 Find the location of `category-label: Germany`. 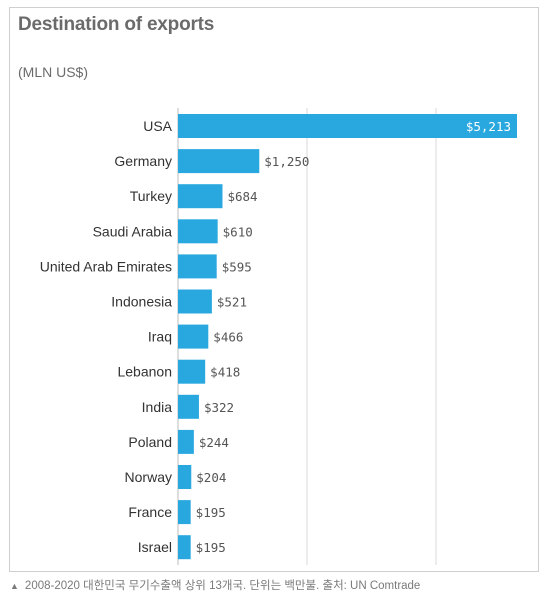

category-label: Germany is located at coordinates (143, 161).